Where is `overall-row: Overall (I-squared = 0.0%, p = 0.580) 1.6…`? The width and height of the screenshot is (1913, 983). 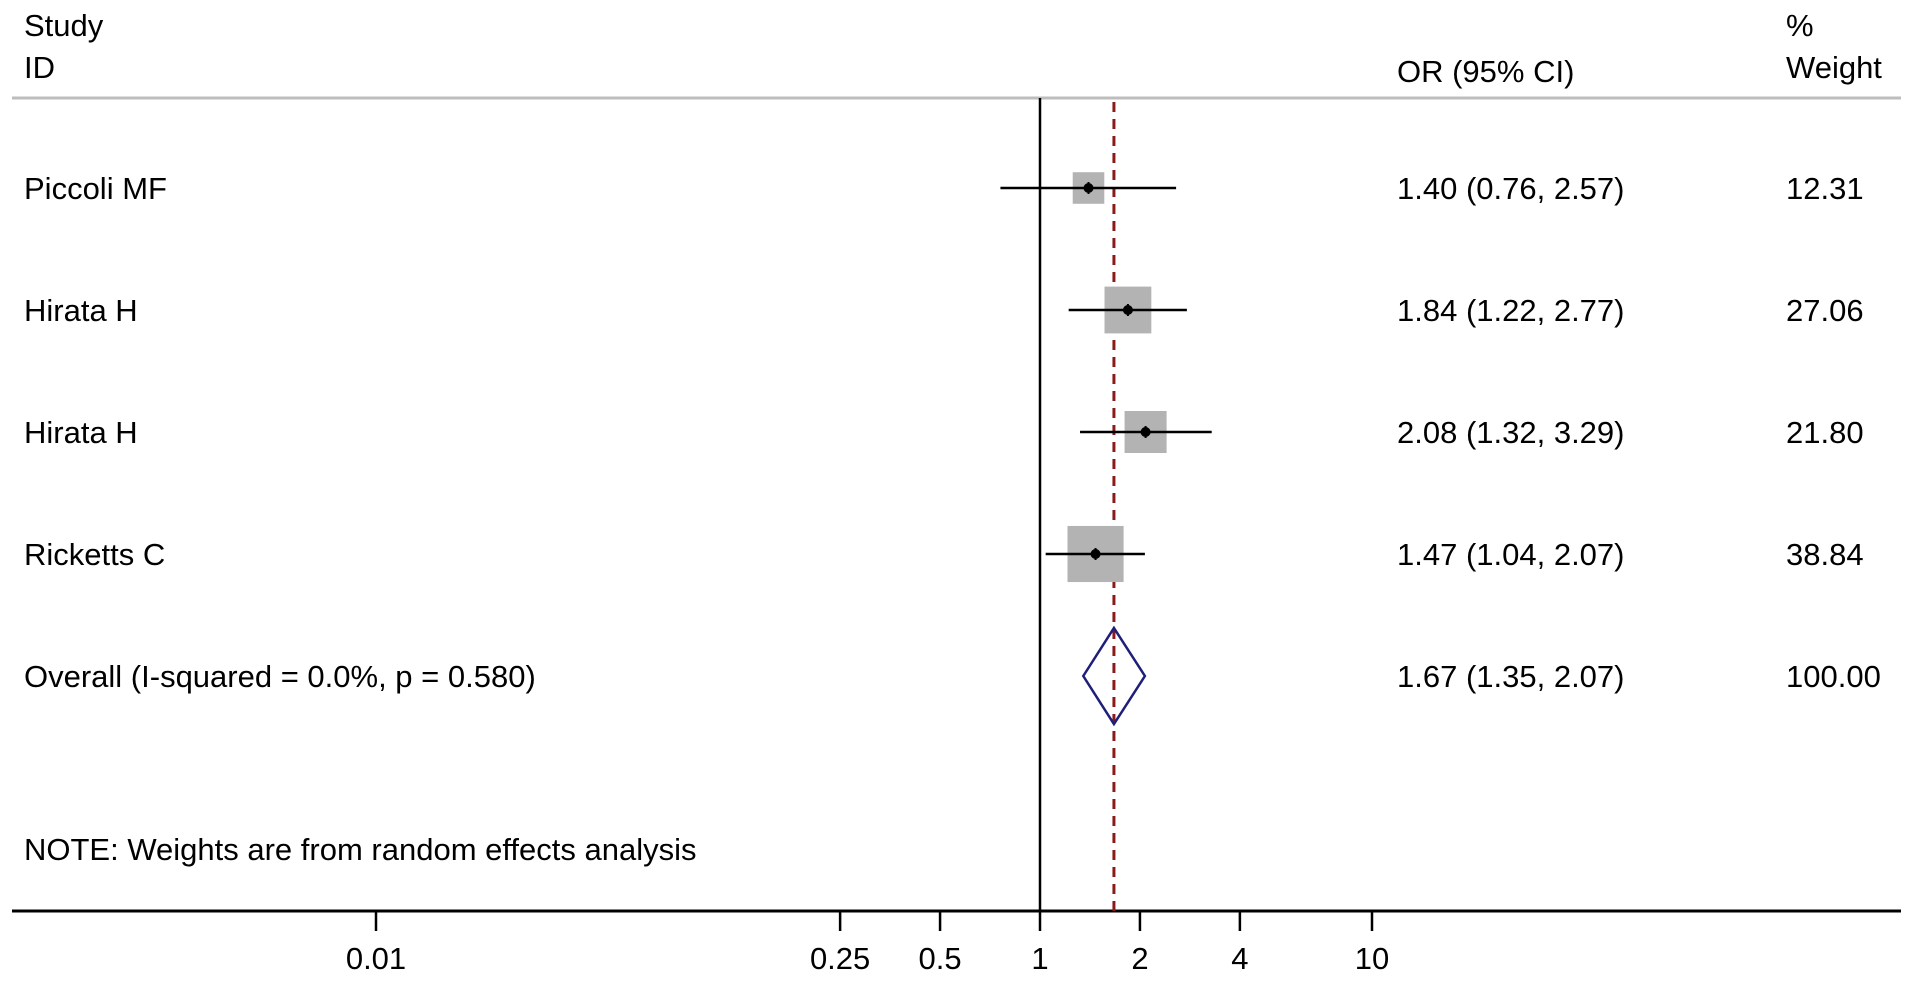
overall-row: Overall (I-squared = 0.0%, p = 0.580) 1.6… is located at coordinates (952, 676).